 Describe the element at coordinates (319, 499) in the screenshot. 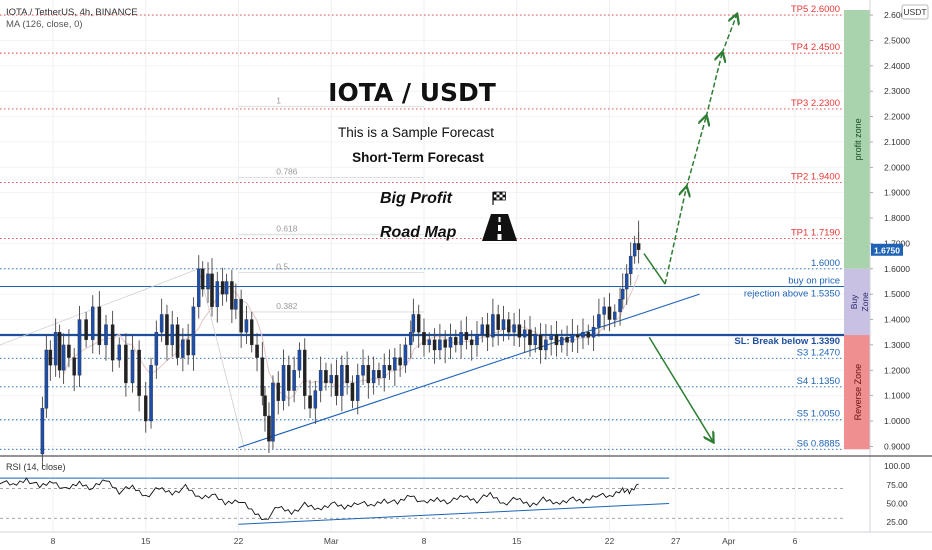

I see `rsi-line` at that location.